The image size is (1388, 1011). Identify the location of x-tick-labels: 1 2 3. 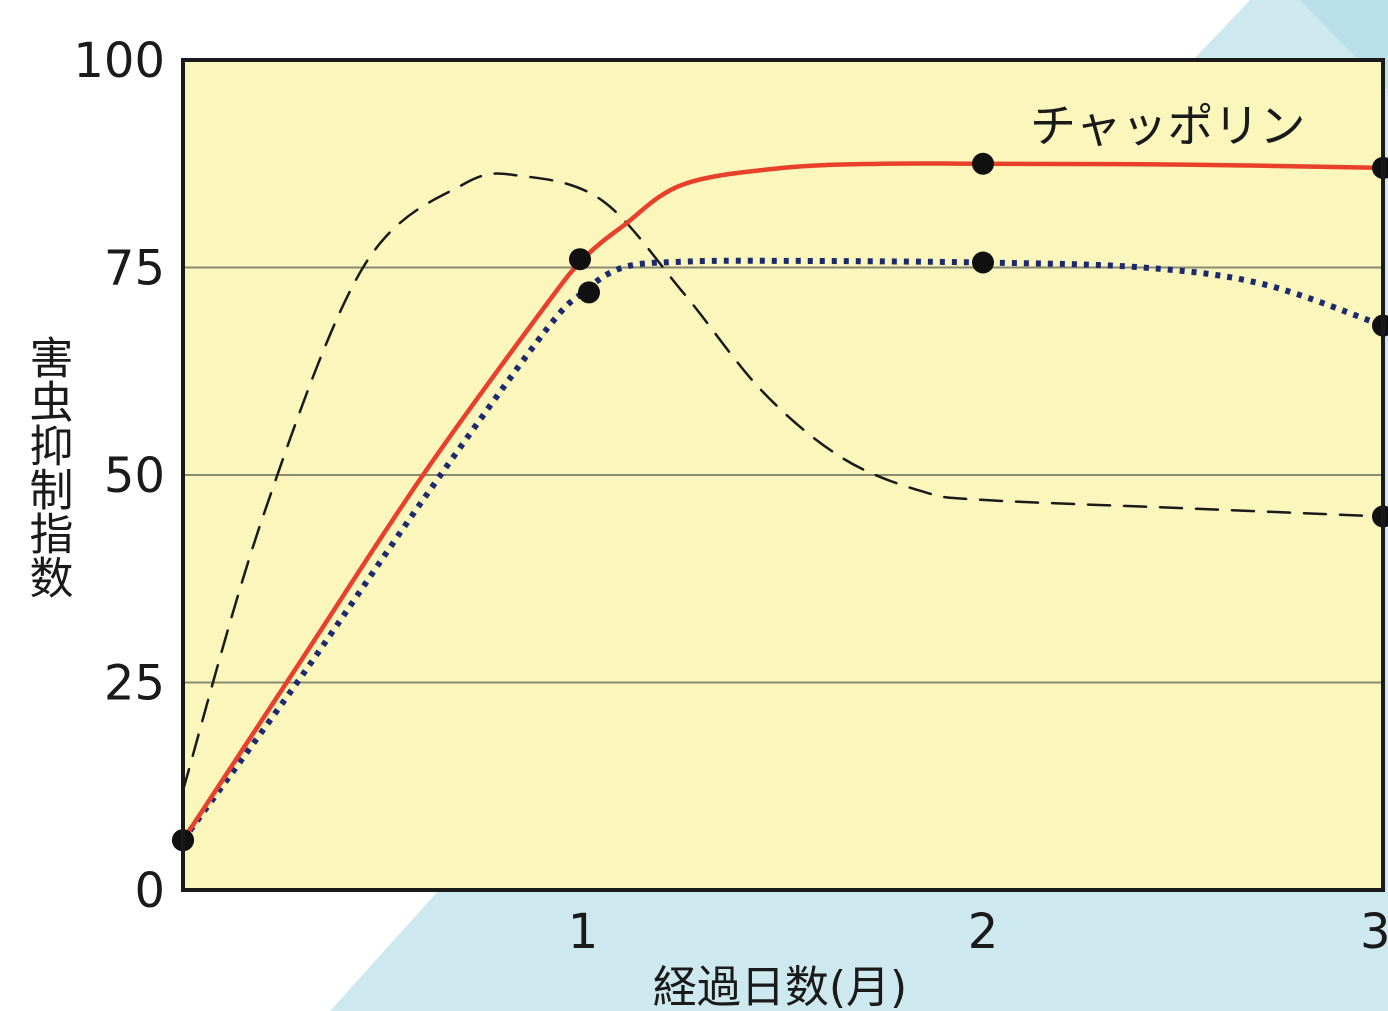
(978, 932).